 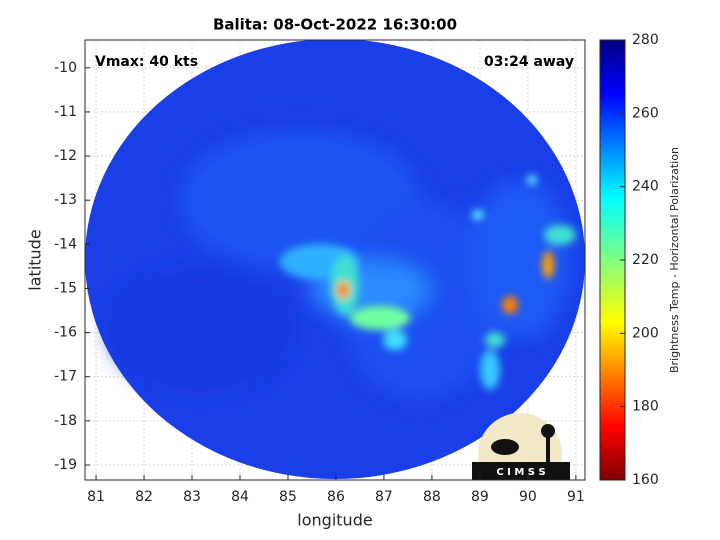 I want to click on y-tick-label: -13, so click(x=65, y=200).